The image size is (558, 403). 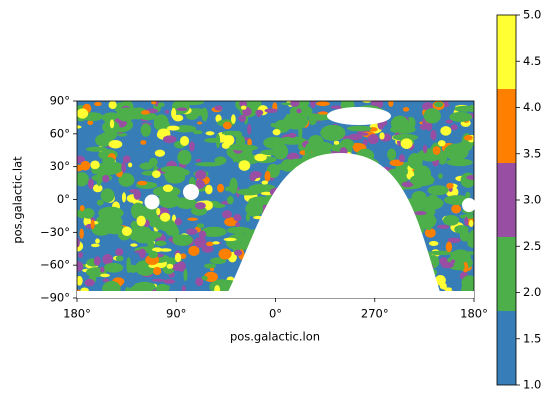 What do you see at coordinates (532, 246) in the screenshot?
I see `colorbar-tick-label: 2.5` at bounding box center [532, 246].